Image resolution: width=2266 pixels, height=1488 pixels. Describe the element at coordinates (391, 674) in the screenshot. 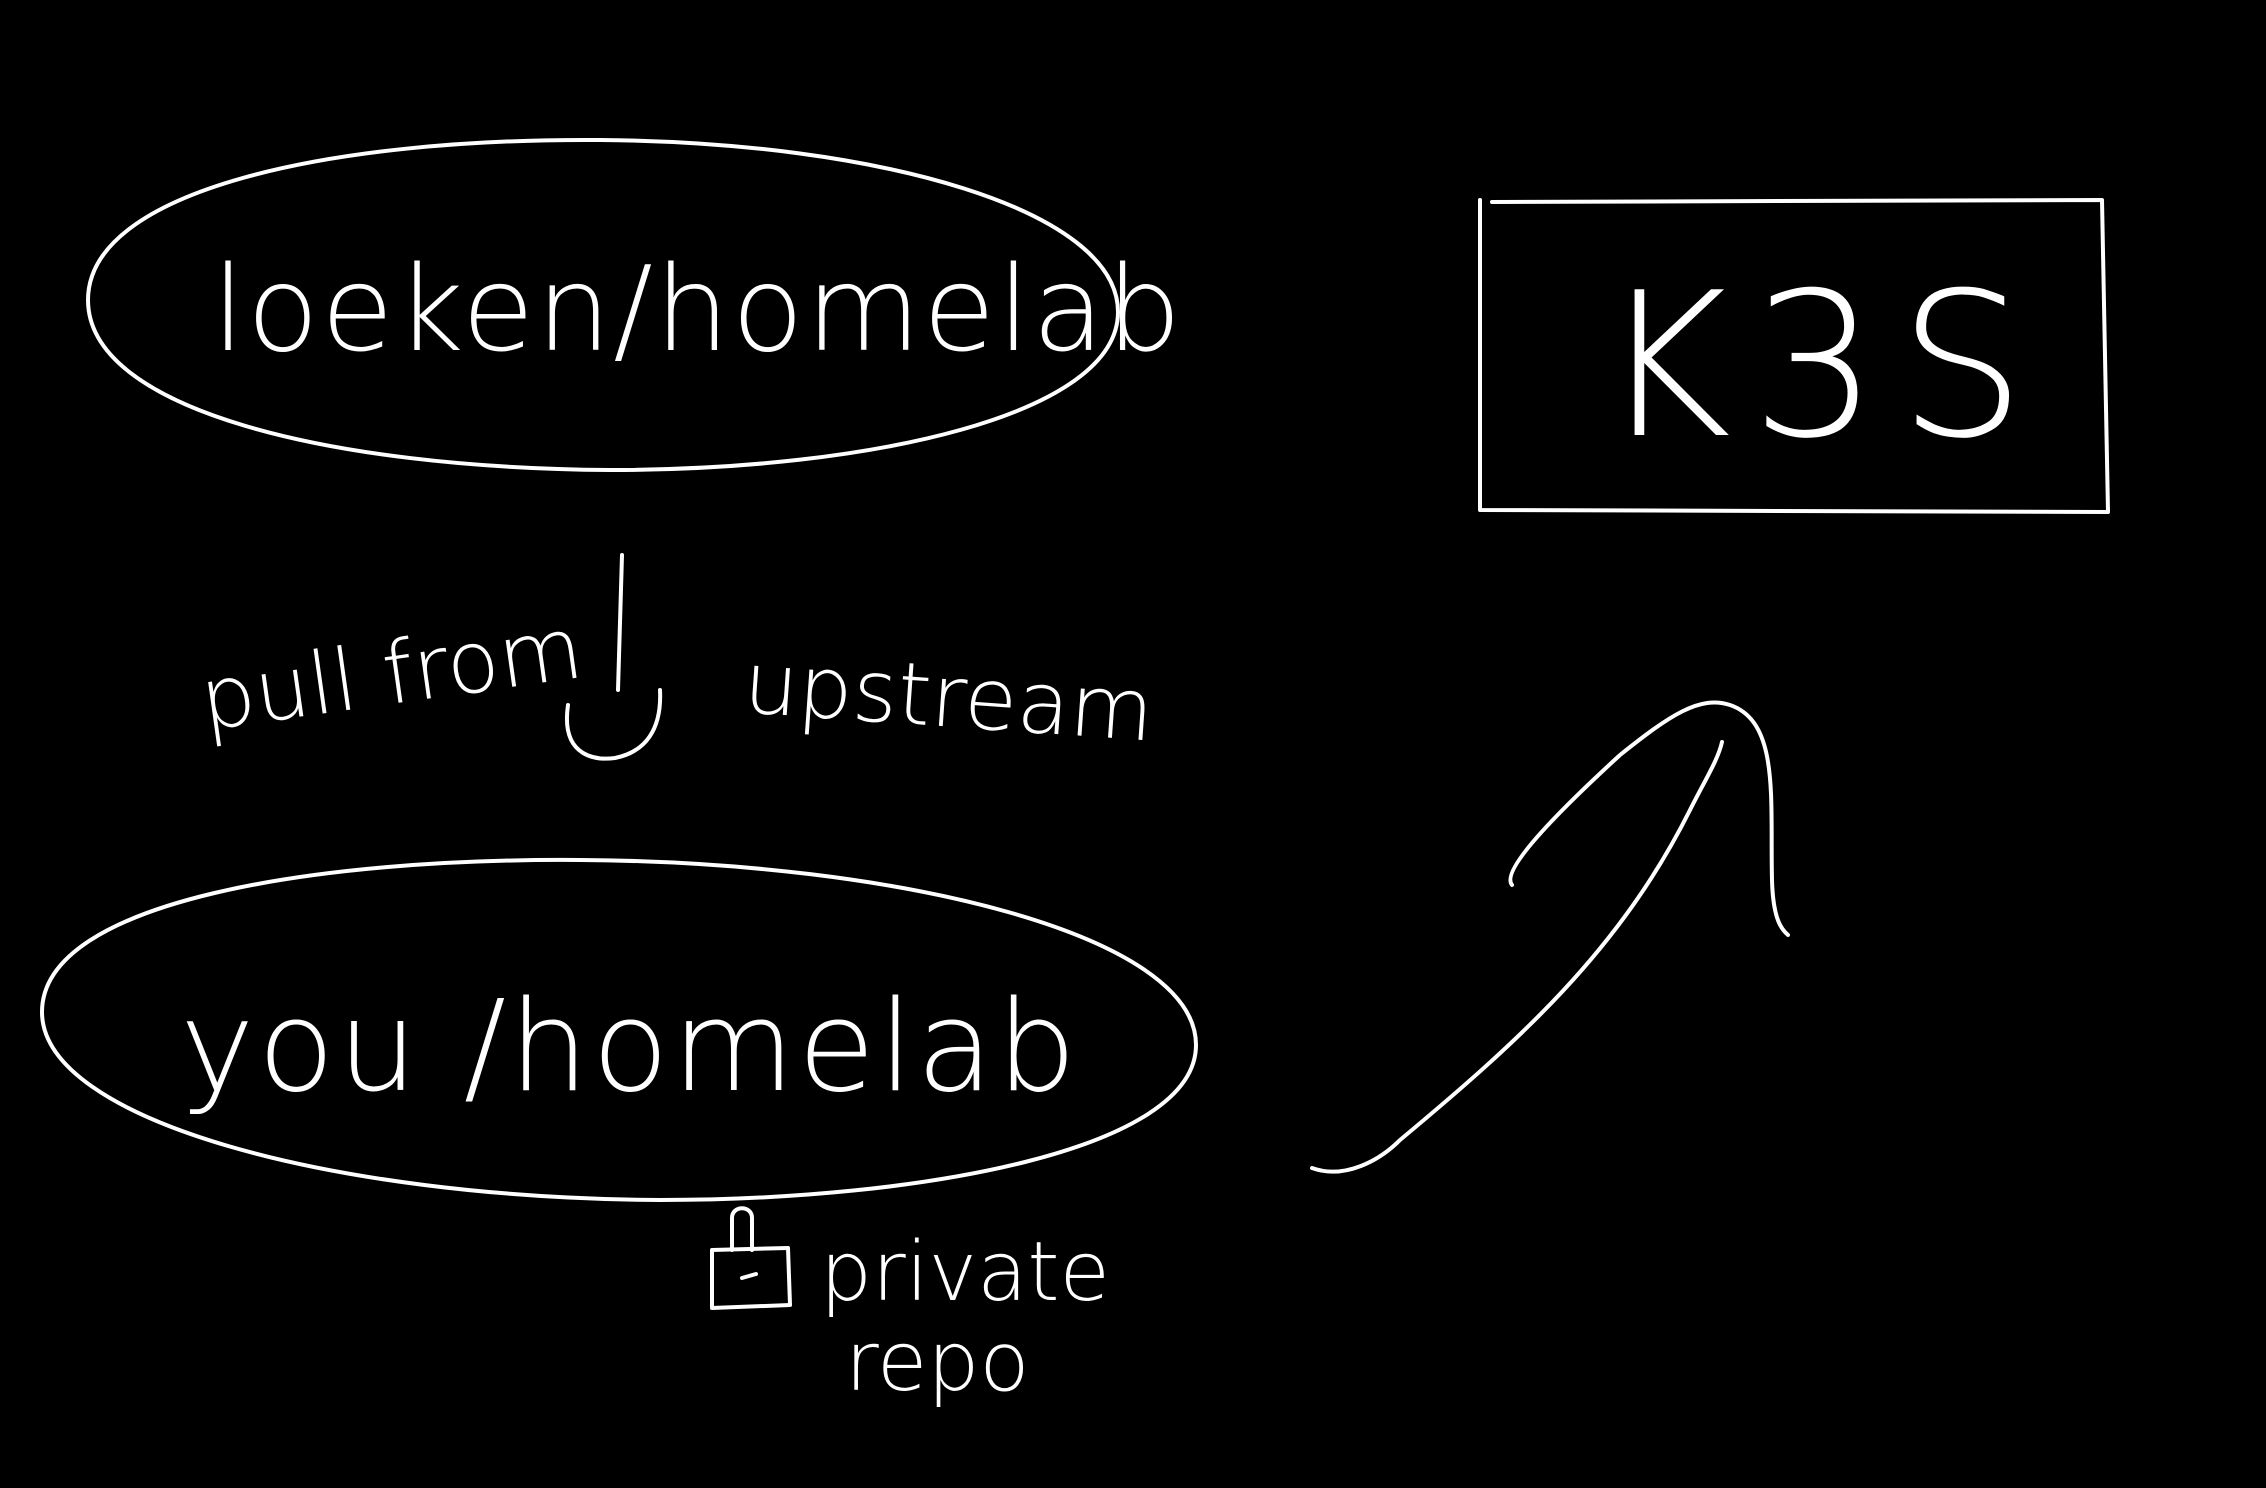

I see `pull-from-label: pull from` at that location.